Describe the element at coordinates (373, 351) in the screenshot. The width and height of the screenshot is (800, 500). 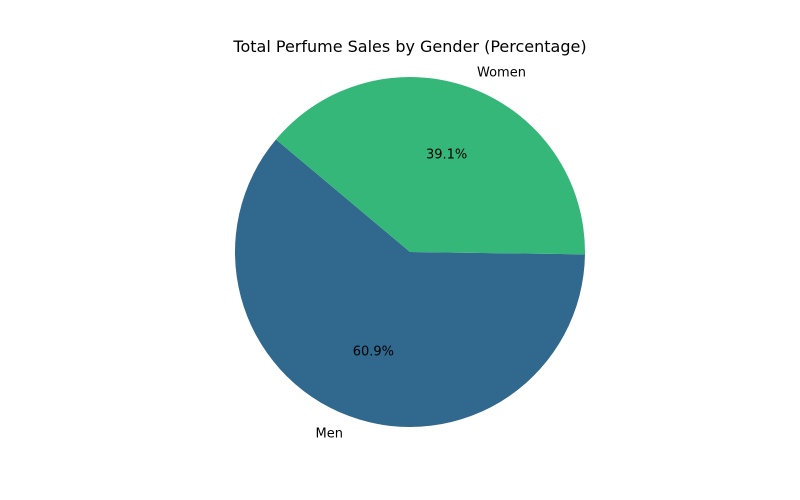
I see `slice-percent-men: 60.9%` at that location.